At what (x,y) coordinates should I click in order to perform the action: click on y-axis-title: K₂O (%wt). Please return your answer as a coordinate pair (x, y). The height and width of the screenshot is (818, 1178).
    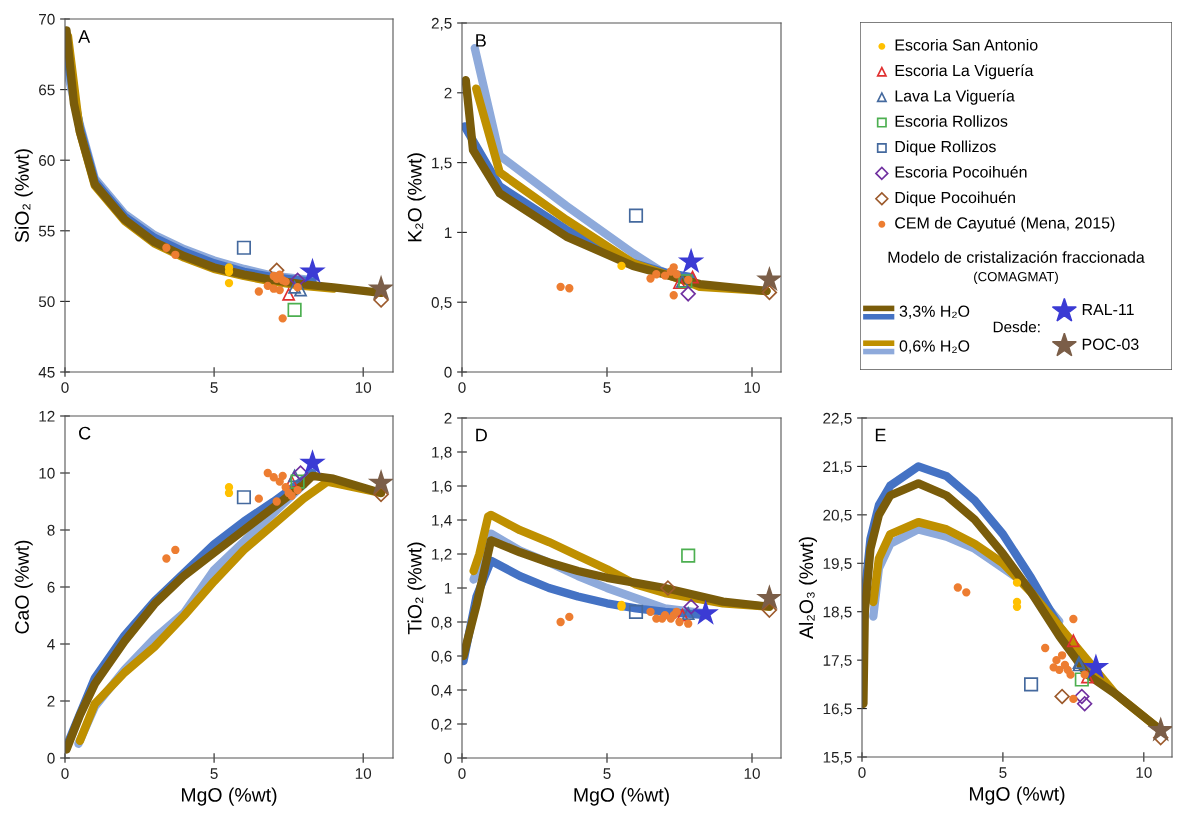
    Looking at the image, I should click on (416, 197).